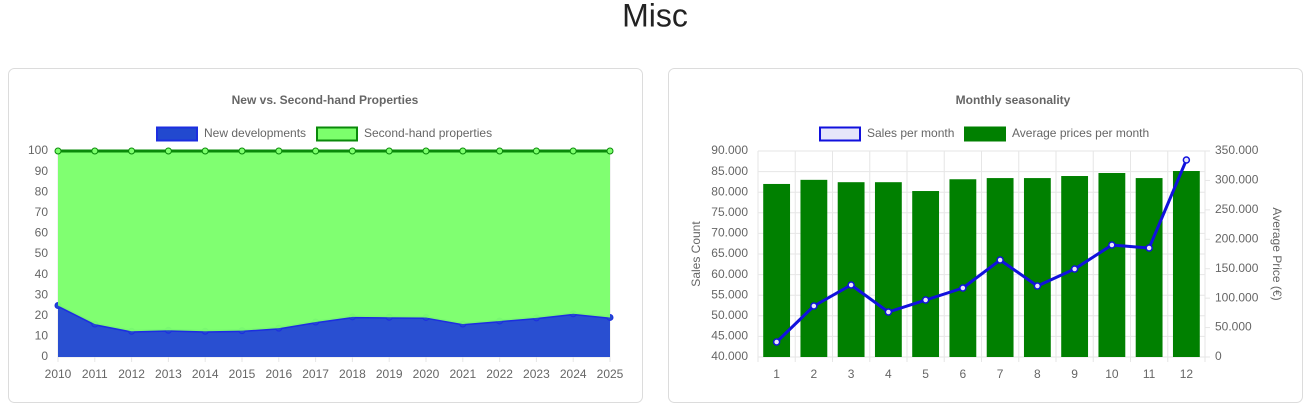  Describe the element at coordinates (814, 374) in the screenshot. I see `x-tick-label: 2` at that location.